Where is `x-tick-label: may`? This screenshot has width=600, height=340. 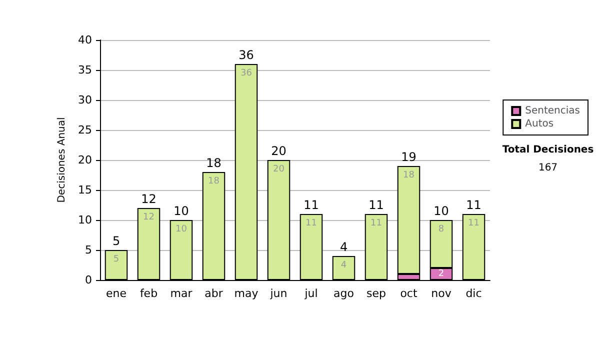
x-tick-label: may is located at coordinates (246, 293).